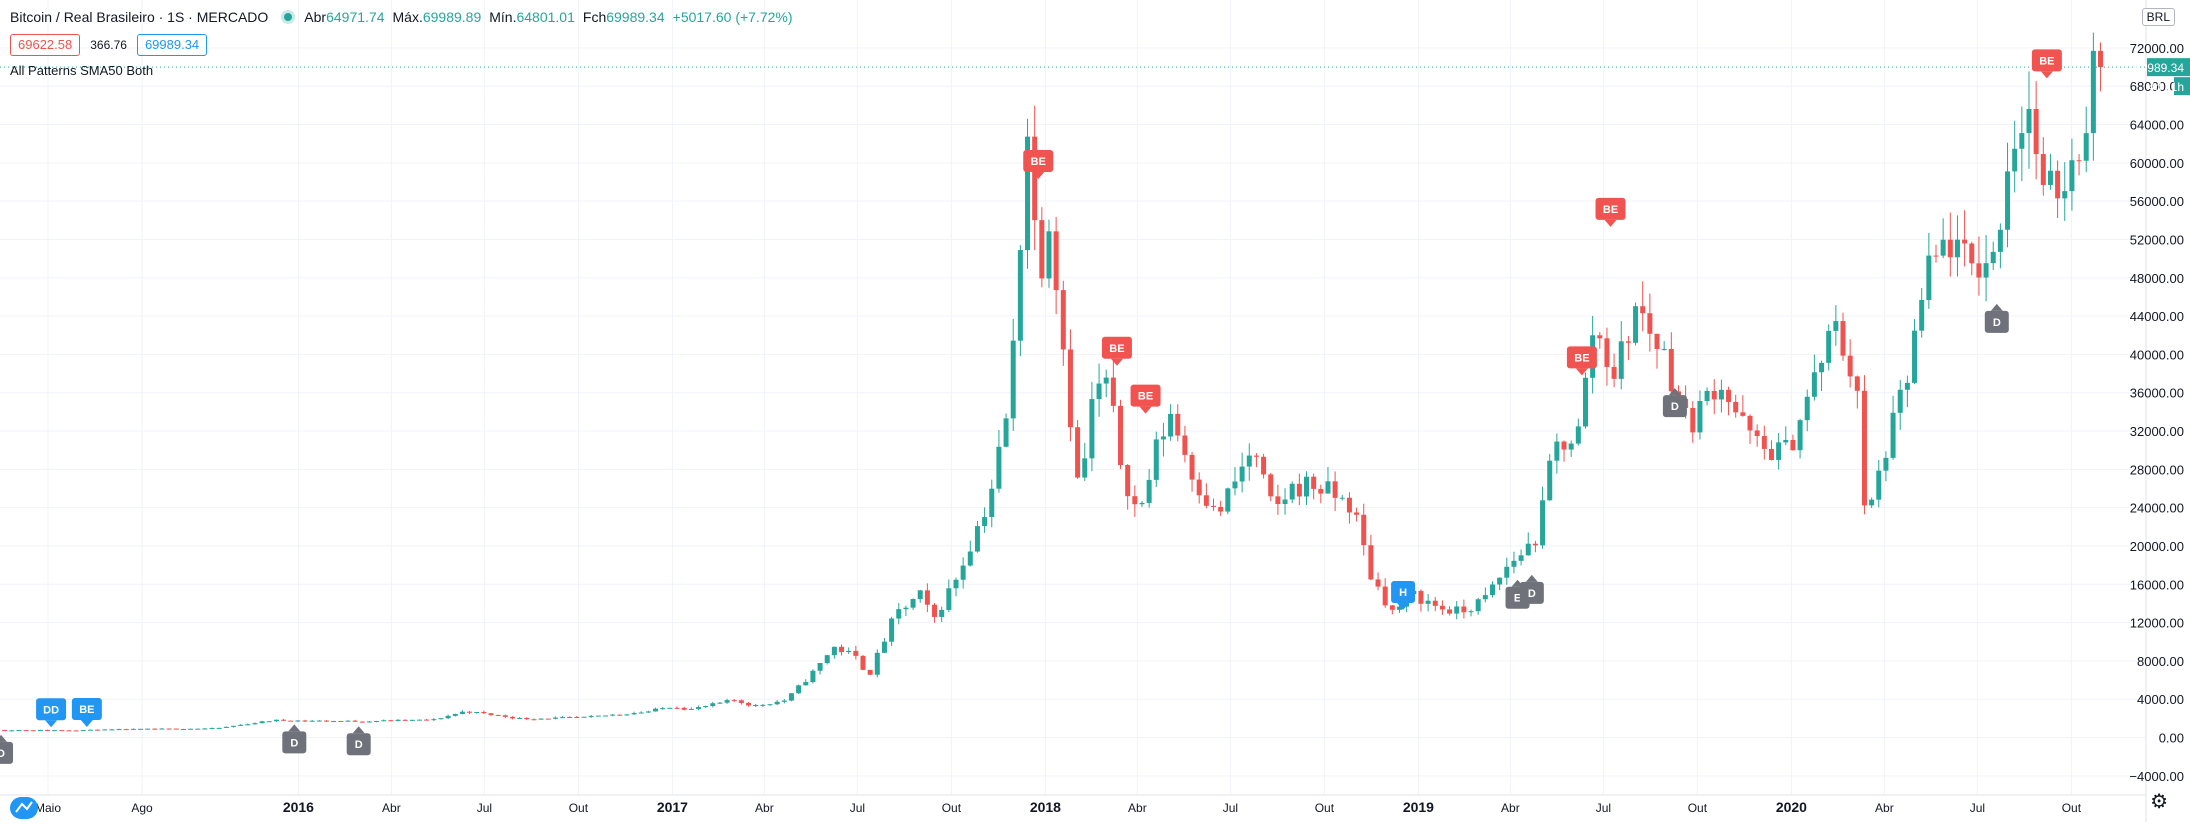 This screenshot has height=827, width=2190. I want to click on currency-badge: BRL, so click(2158, 17).